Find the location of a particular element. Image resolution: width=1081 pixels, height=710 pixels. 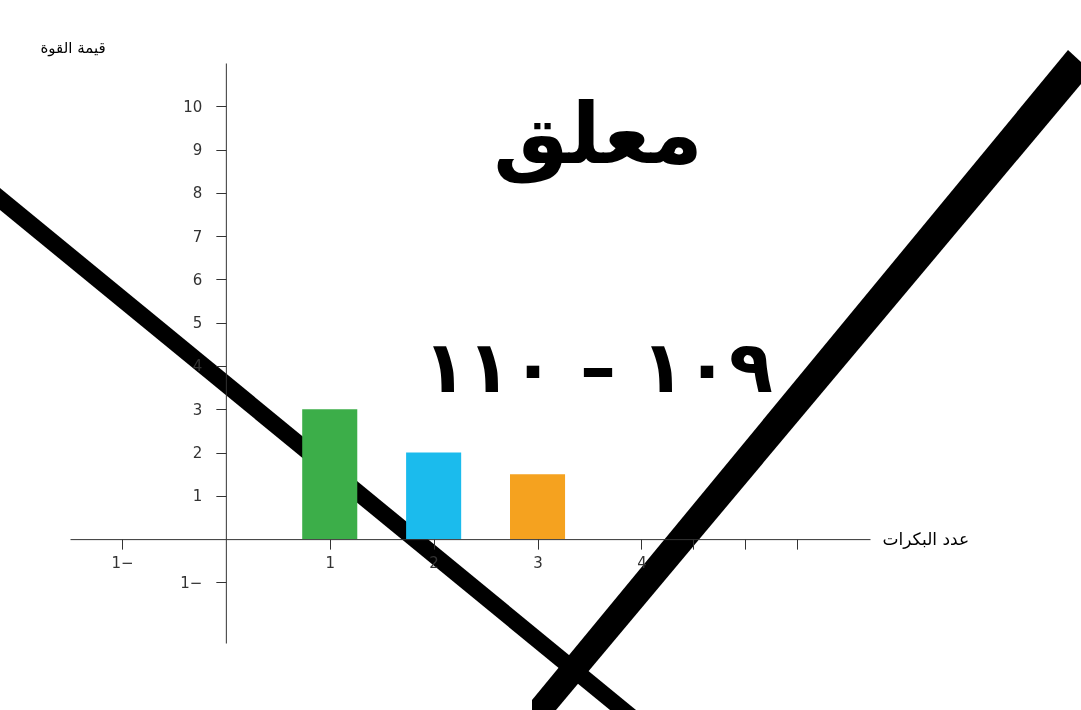

y-tick-label: 9 is located at coordinates (197, 150).